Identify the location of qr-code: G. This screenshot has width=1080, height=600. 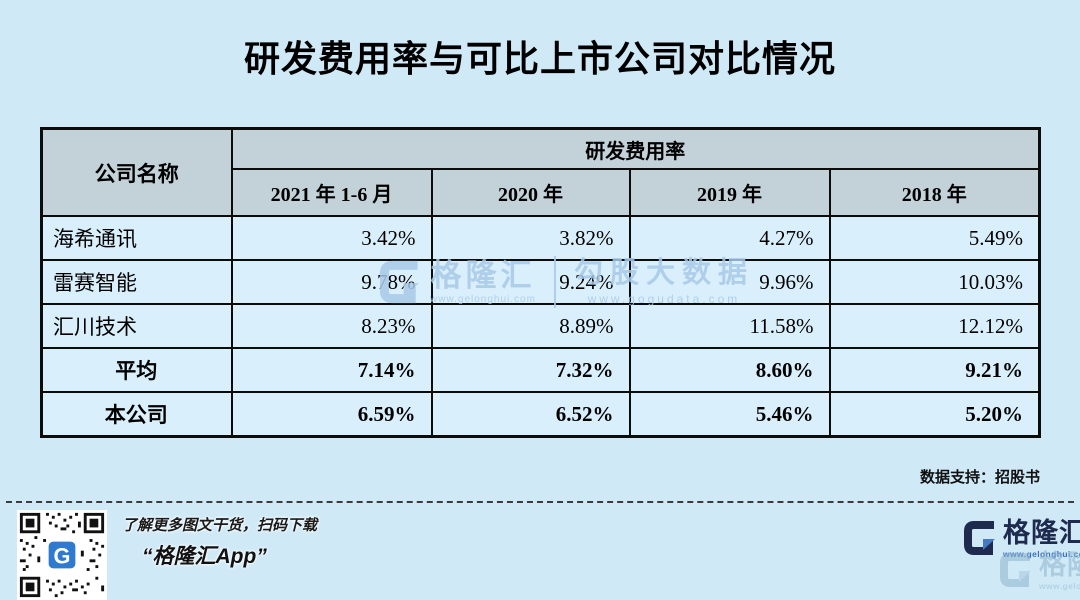
(62, 555).